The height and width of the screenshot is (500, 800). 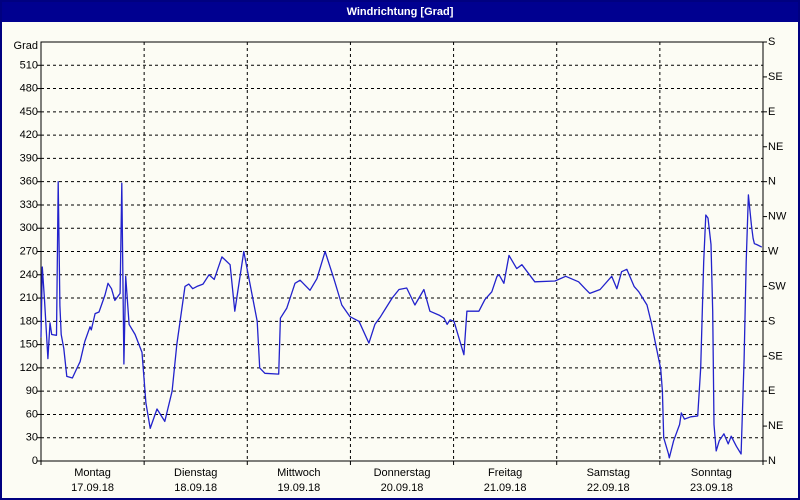 What do you see at coordinates (35, 461) in the screenshot?
I see `y-tick-label: 0` at bounding box center [35, 461].